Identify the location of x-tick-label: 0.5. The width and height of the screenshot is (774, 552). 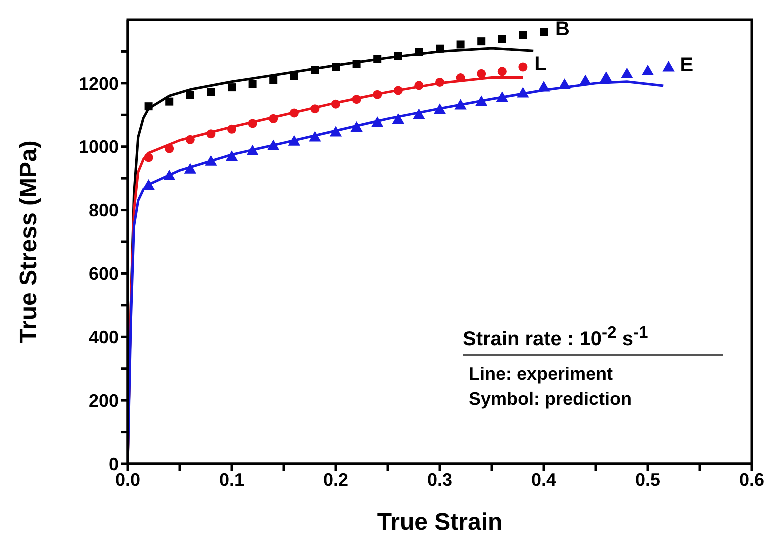
(648, 480).